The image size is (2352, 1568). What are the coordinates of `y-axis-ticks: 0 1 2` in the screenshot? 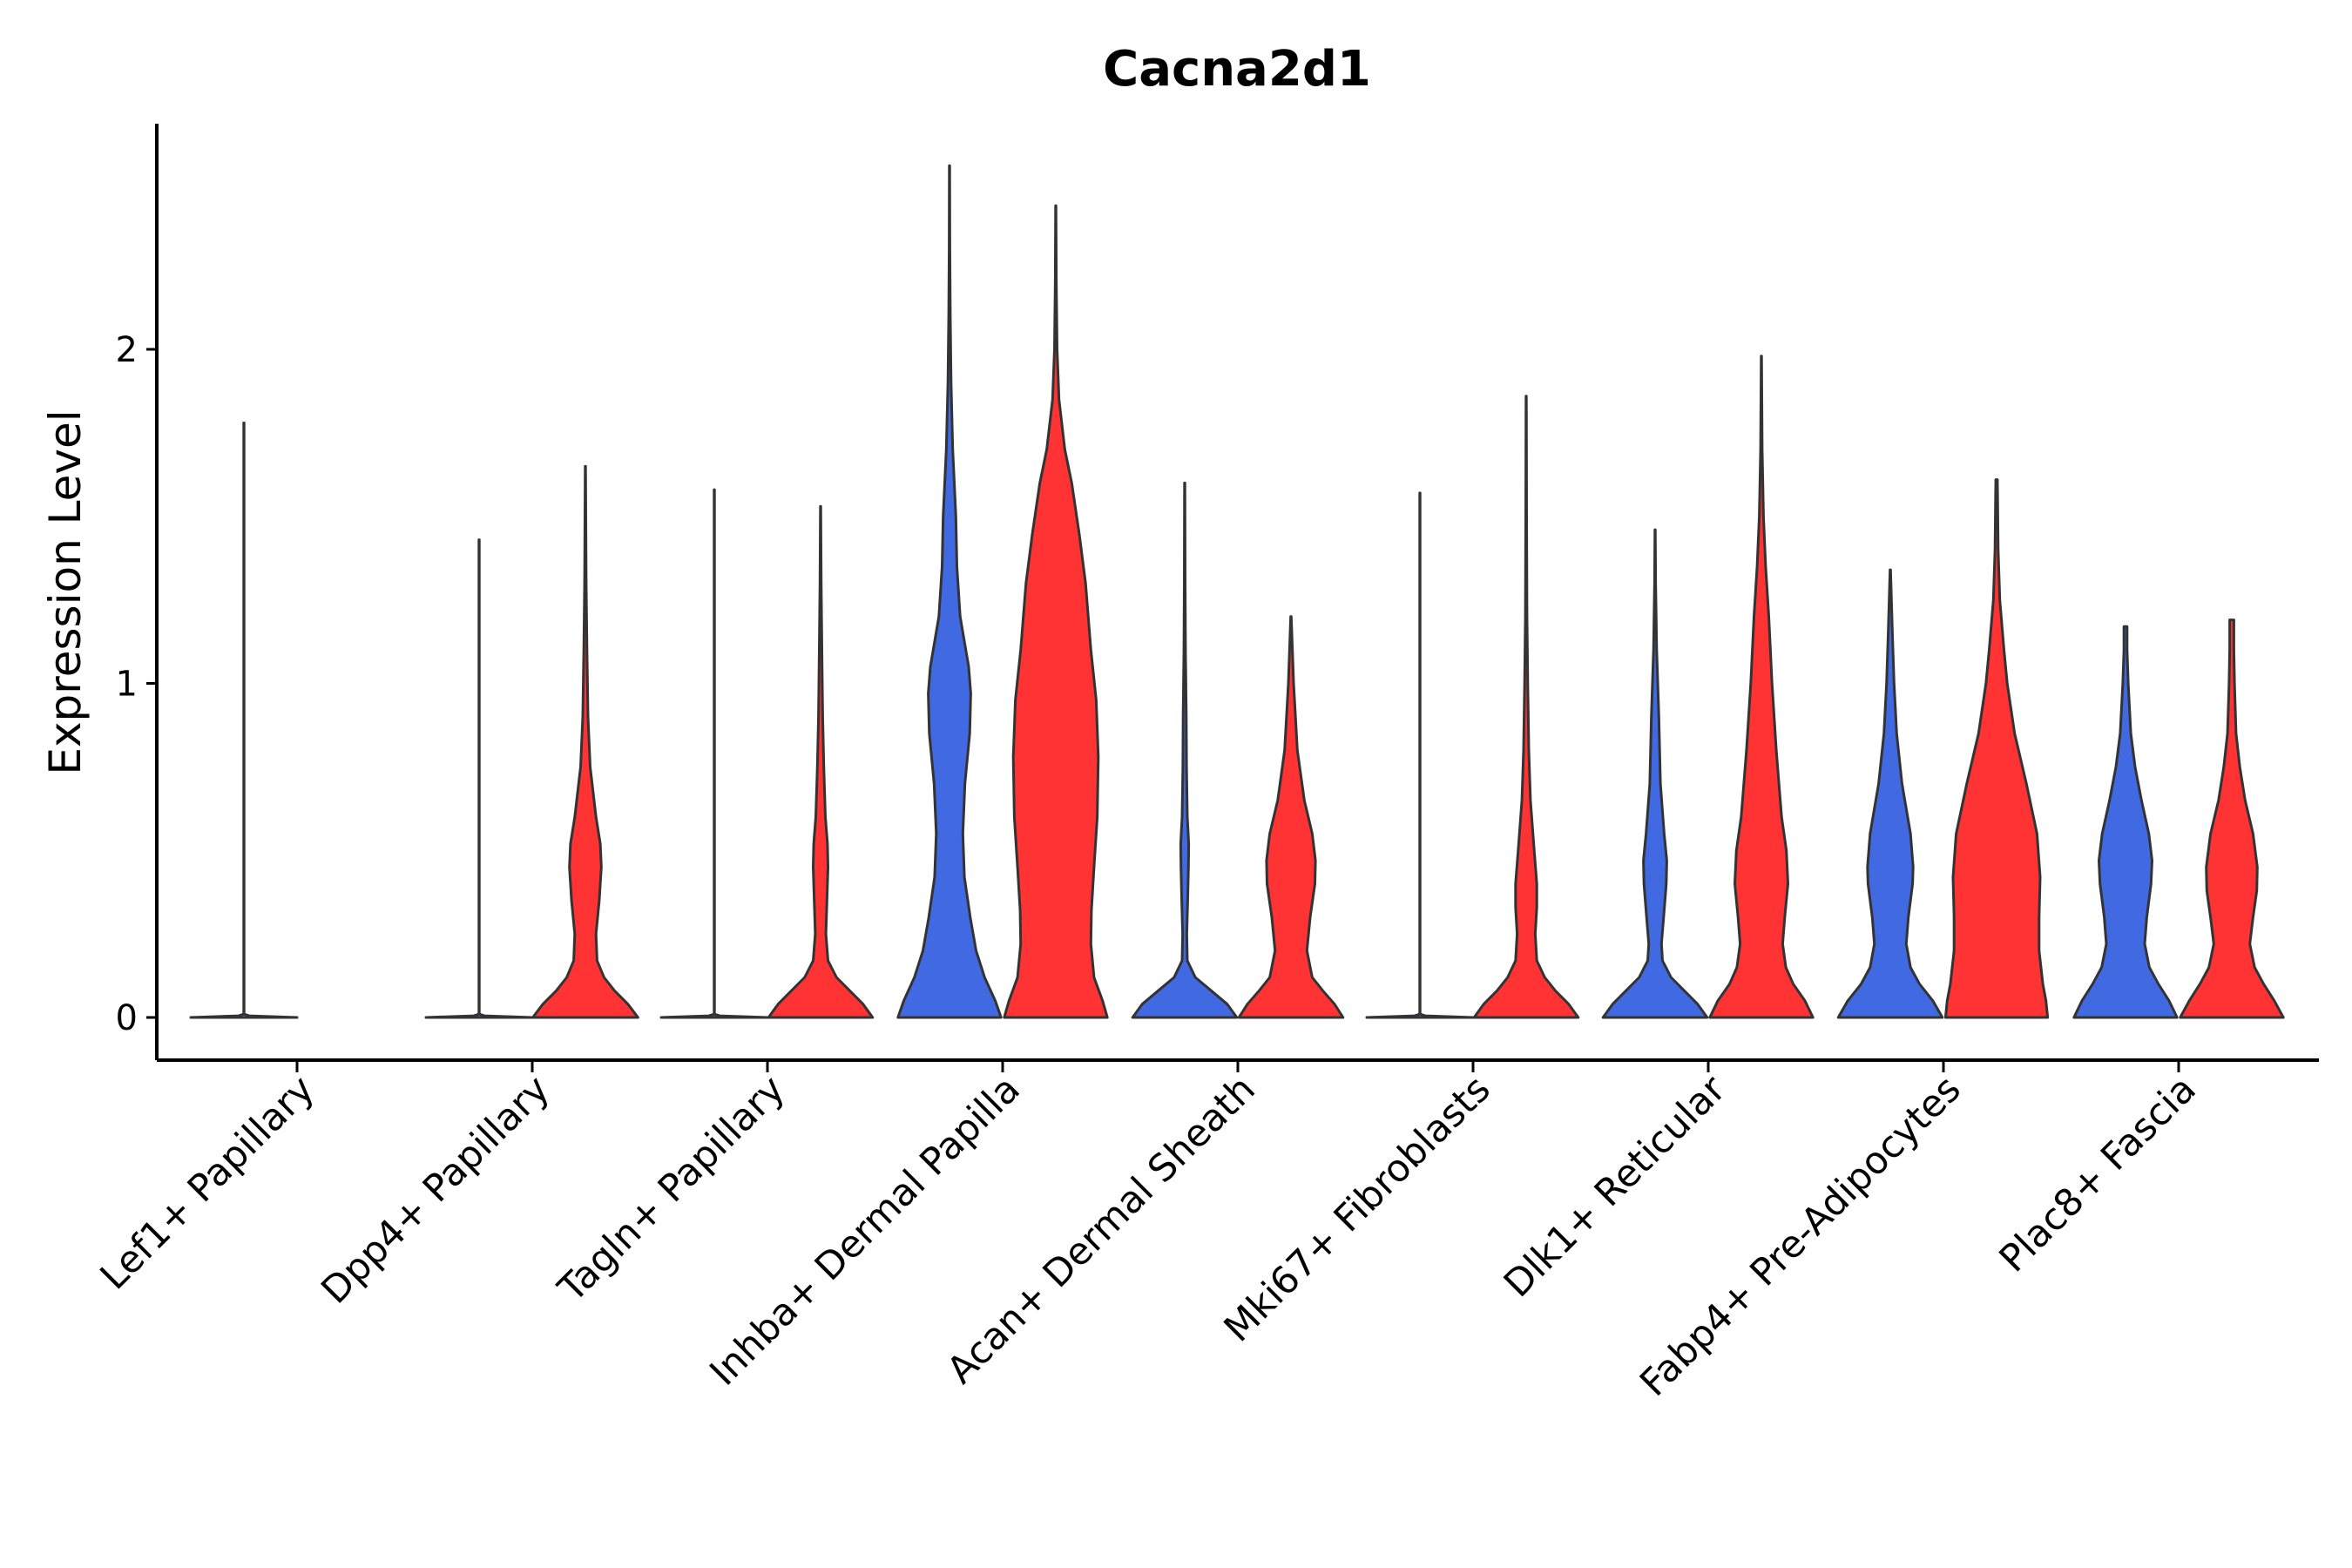 It's located at (136, 684).